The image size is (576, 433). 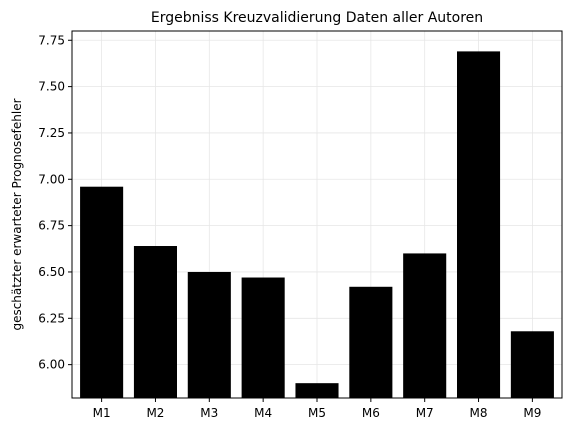 What do you see at coordinates (209, 413) in the screenshot?
I see `x-tick-label: M3` at bounding box center [209, 413].